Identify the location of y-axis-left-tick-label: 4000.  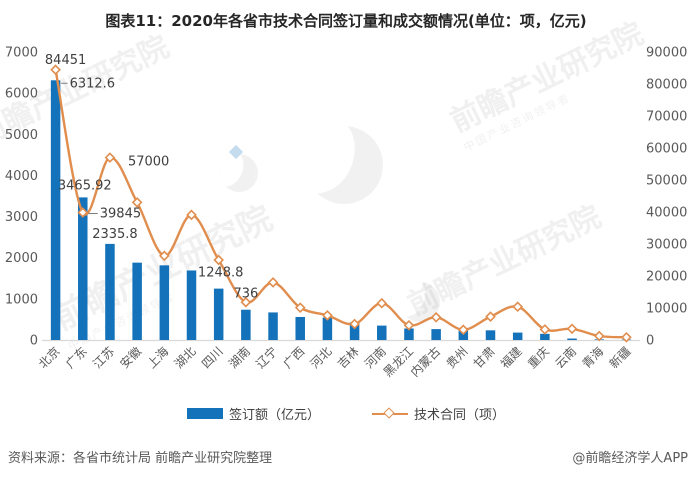
(21, 176).